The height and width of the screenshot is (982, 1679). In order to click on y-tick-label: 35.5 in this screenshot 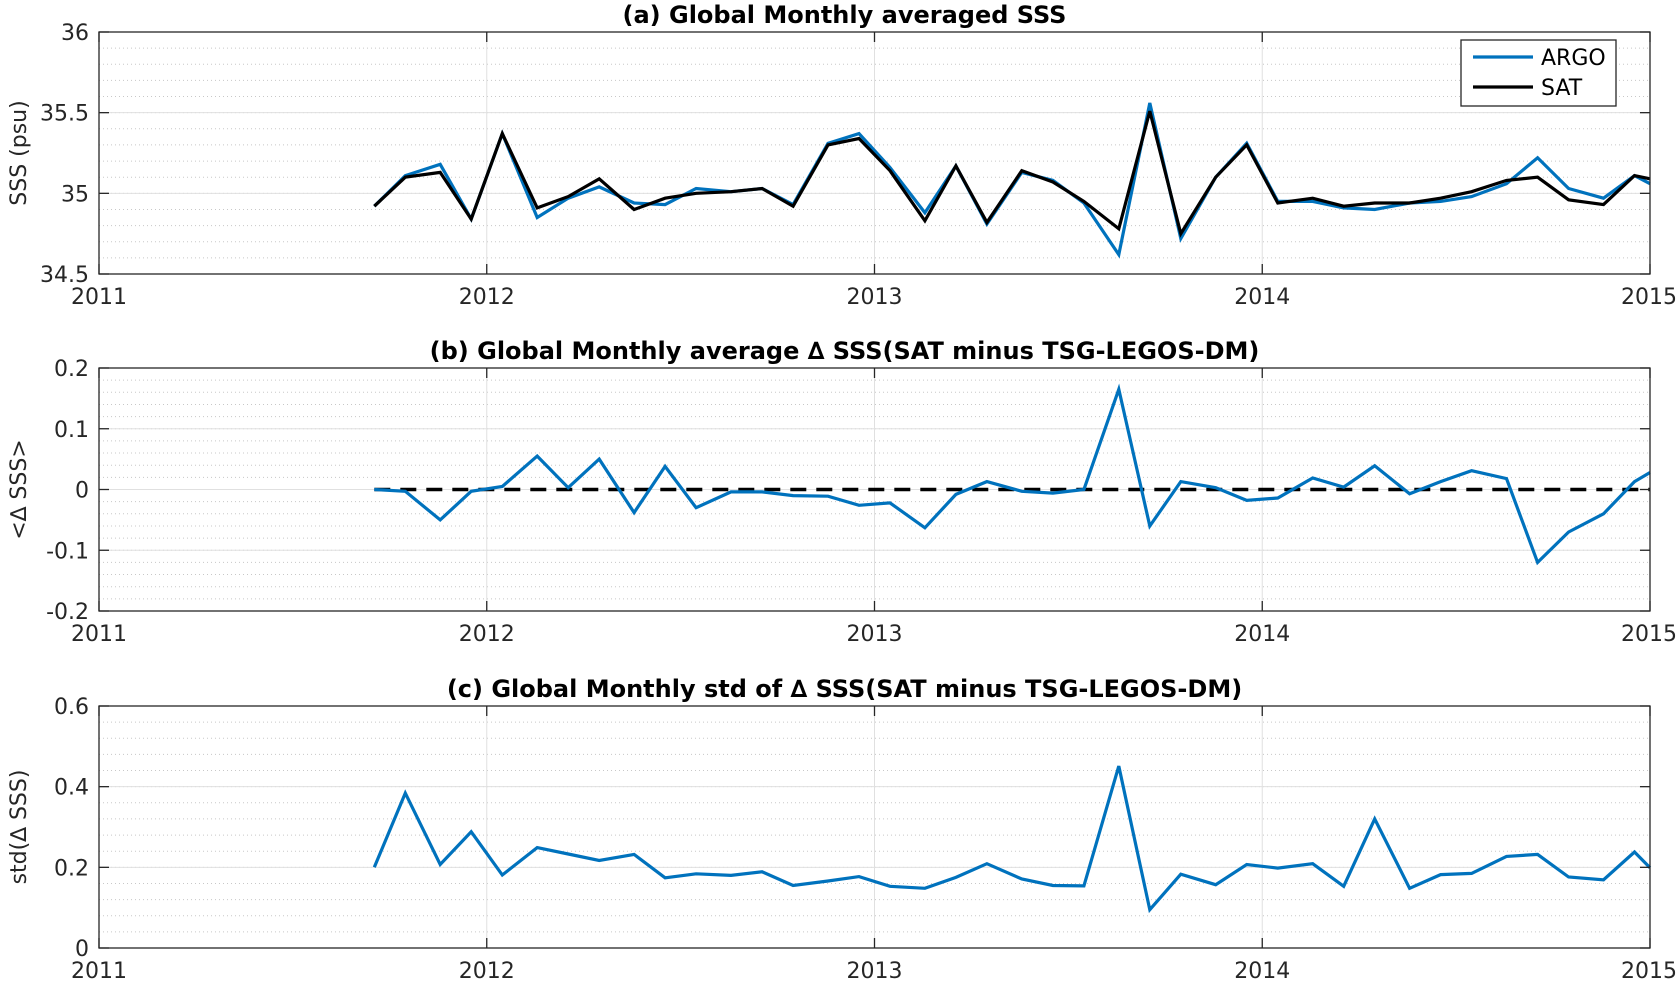, I will do `click(64, 114)`.